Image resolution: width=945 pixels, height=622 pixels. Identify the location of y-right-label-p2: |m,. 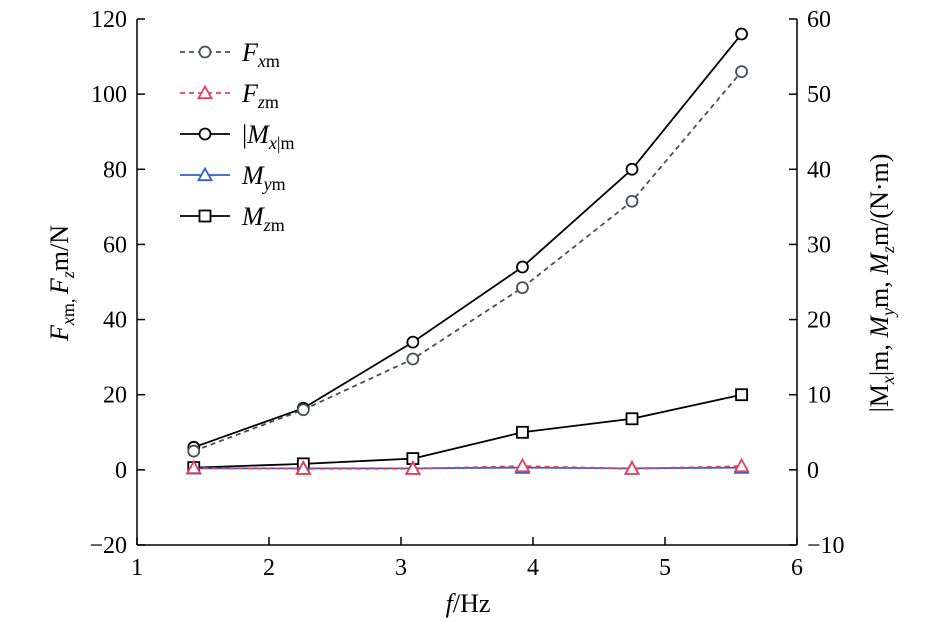
(879, 357).